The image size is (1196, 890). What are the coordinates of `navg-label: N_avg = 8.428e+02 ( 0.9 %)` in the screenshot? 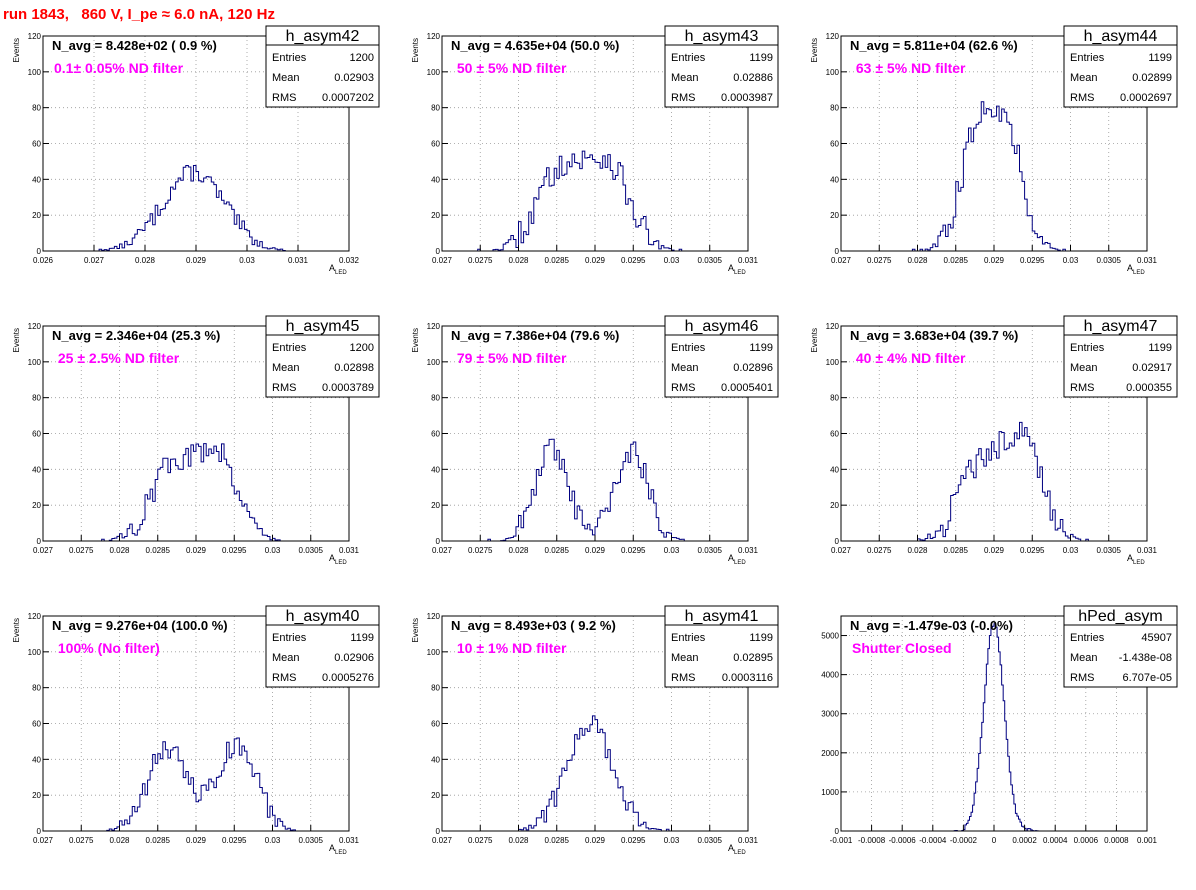 It's located at (134, 45).